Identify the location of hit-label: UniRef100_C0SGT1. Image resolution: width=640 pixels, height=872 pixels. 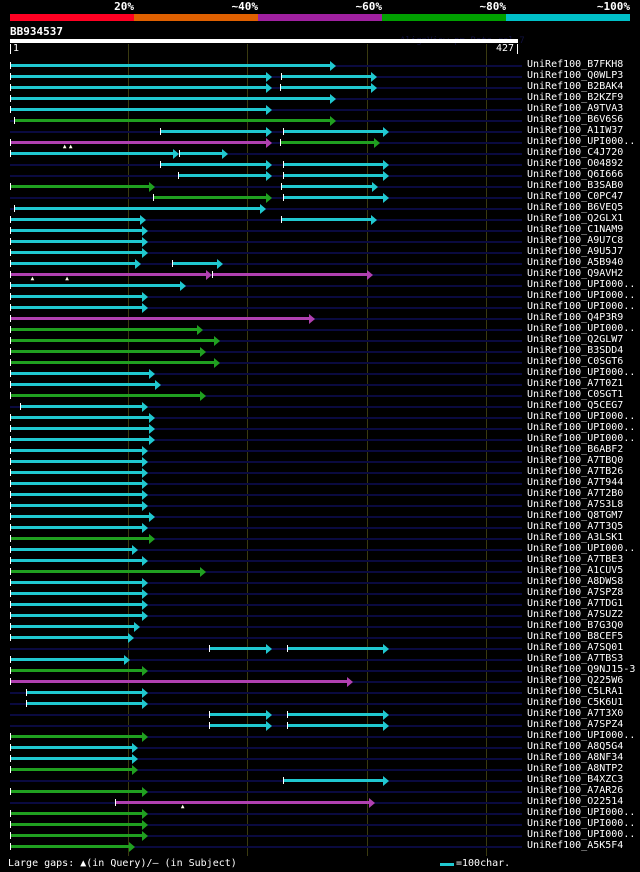
(575, 394).